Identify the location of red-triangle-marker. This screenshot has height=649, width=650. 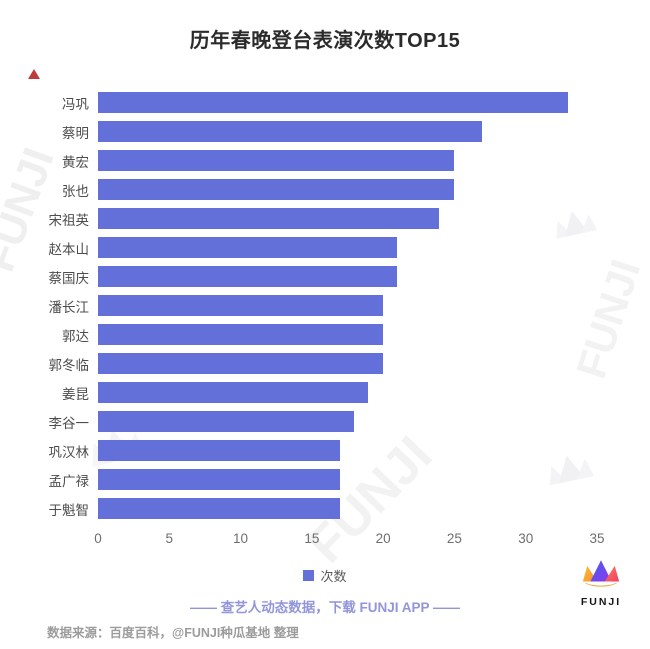
(34, 74).